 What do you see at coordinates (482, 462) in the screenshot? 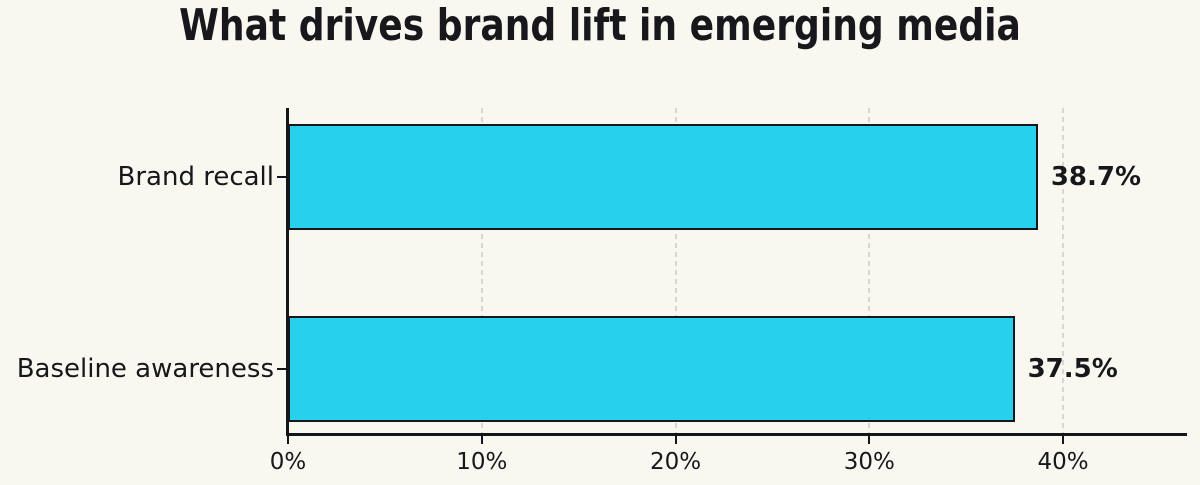
I see `x-axis-tick-label: 10%` at bounding box center [482, 462].